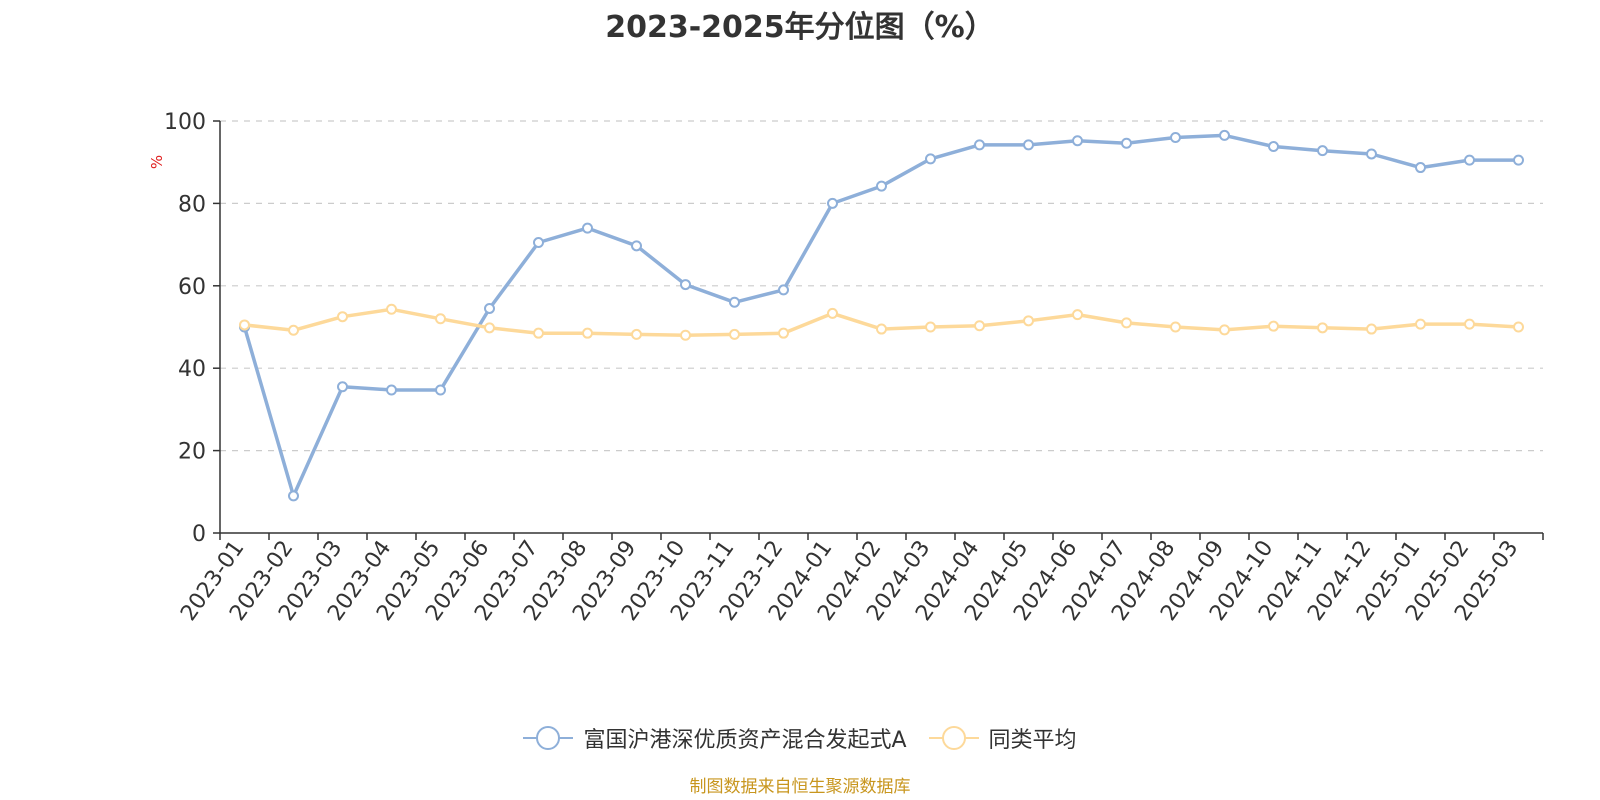 Image resolution: width=1600 pixels, height=800 pixels. I want to click on legend-marker-average, so click(953, 738).